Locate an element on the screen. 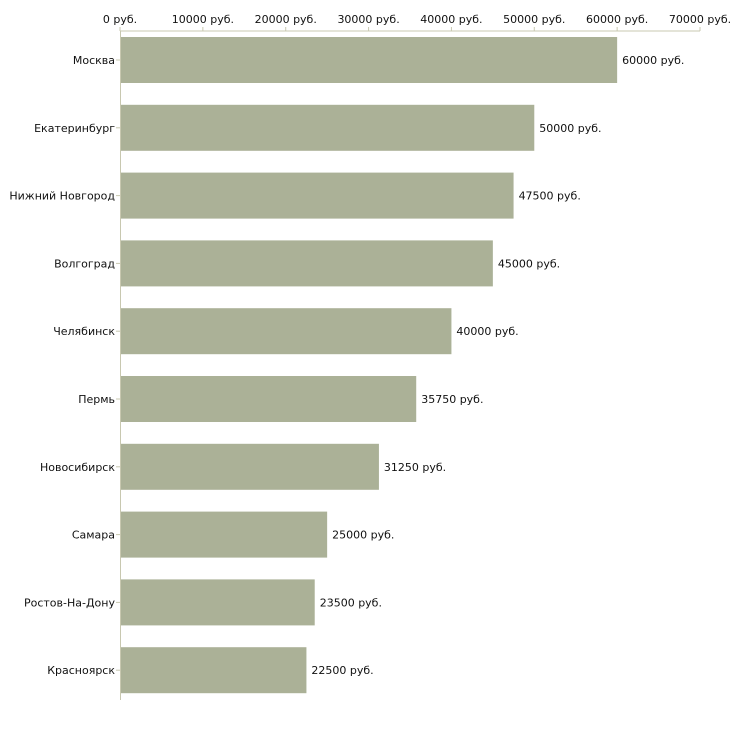 The height and width of the screenshot is (734, 730). x-tick-label: 10000 руб. is located at coordinates (203, 19).